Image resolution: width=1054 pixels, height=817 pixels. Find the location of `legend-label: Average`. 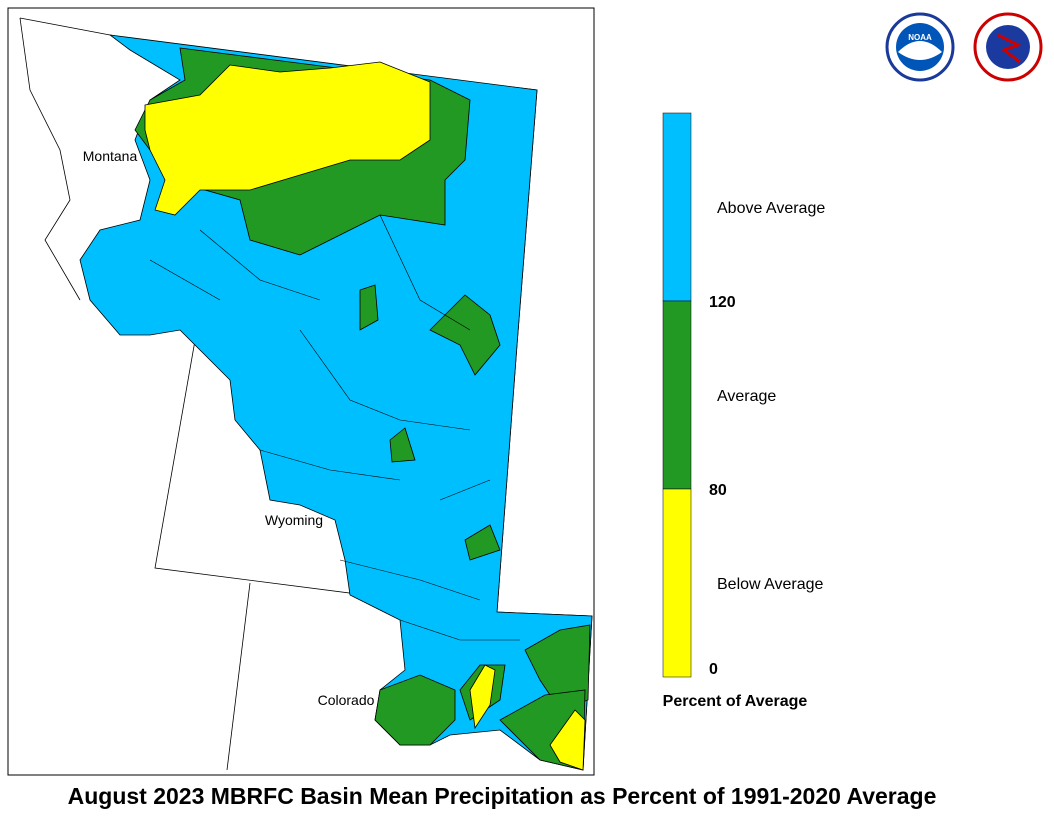

legend-label: Average is located at coordinates (746, 396).